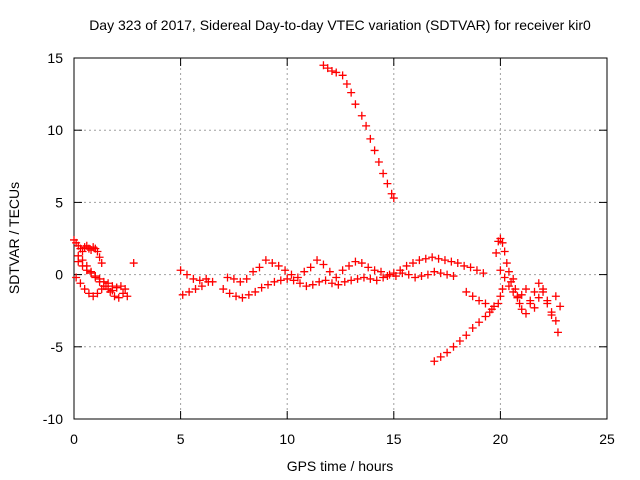 This screenshot has height=480, width=640. What do you see at coordinates (181, 439) in the screenshot?
I see `x-tick-label: 5` at bounding box center [181, 439].